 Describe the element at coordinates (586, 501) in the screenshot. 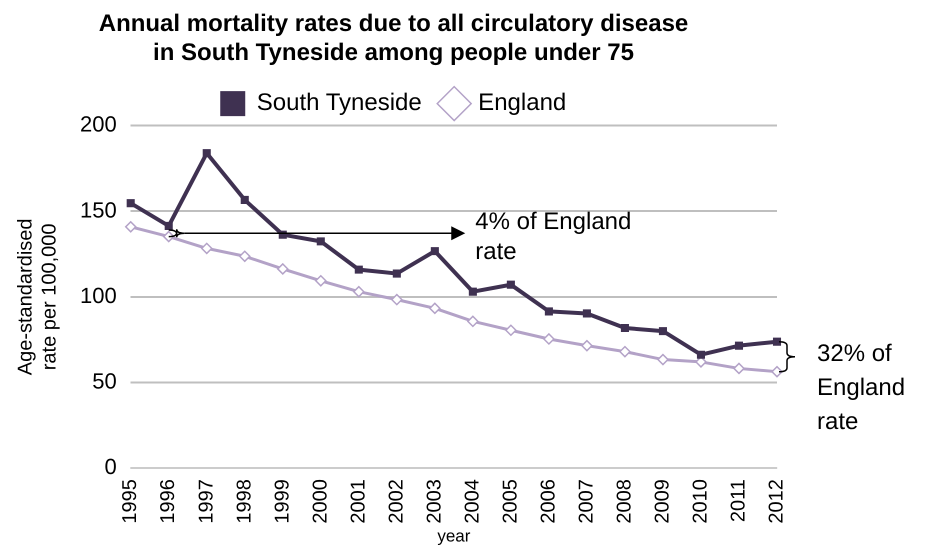

I see `x-tick-label: 2007` at that location.